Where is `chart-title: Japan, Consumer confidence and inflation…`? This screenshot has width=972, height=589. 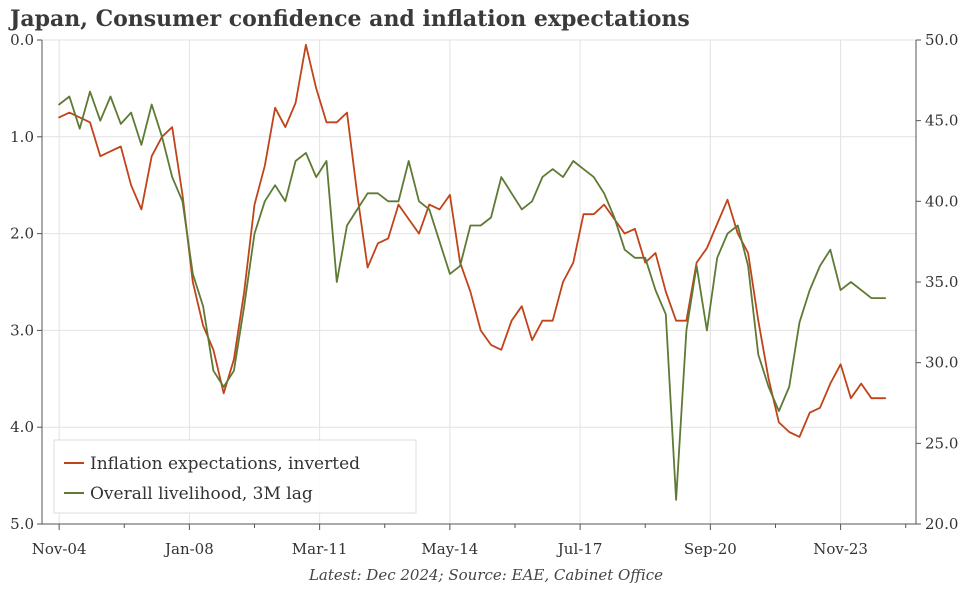
chart-title: Japan, Consumer confidence and inflation… is located at coordinates (350, 19).